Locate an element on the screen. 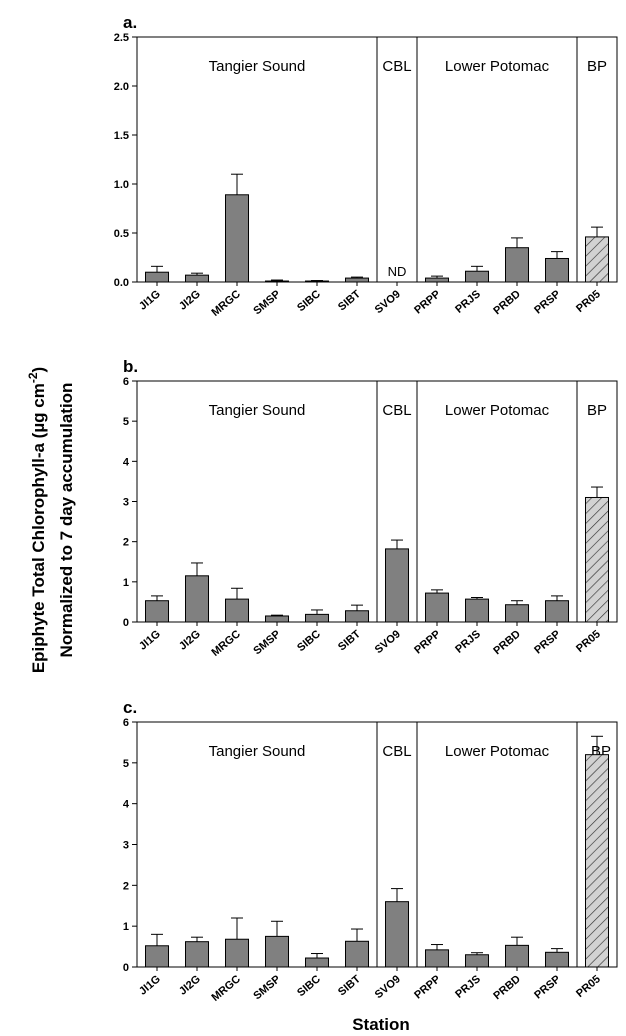  annotation-nd: ND is located at coordinates (397, 271).